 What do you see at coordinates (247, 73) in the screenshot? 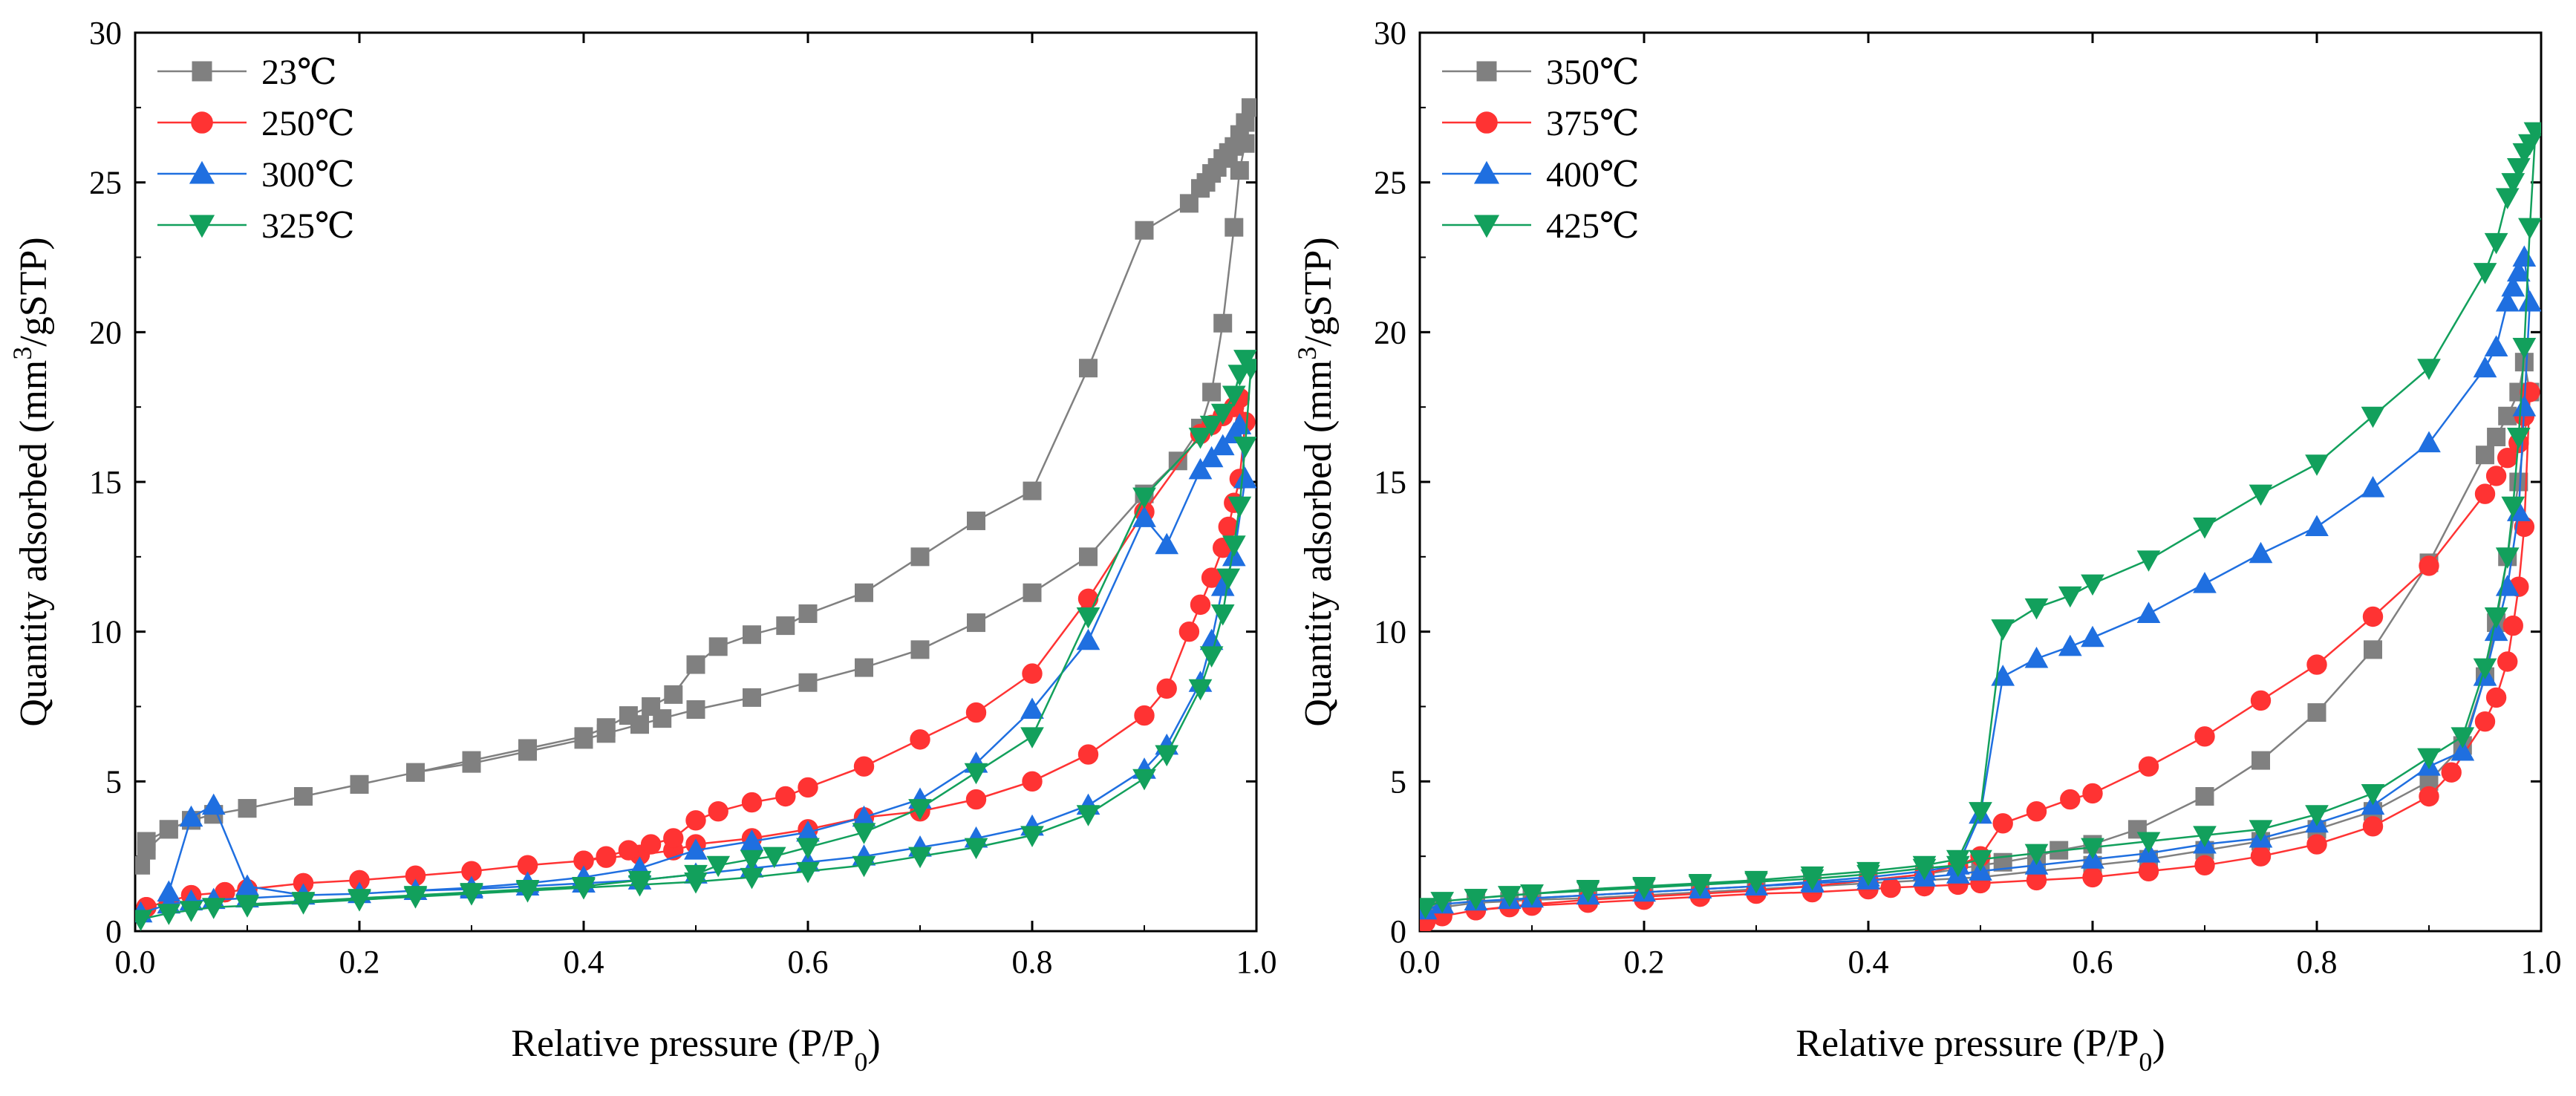
I see `legend-entry-1: 23℃` at bounding box center [247, 73].